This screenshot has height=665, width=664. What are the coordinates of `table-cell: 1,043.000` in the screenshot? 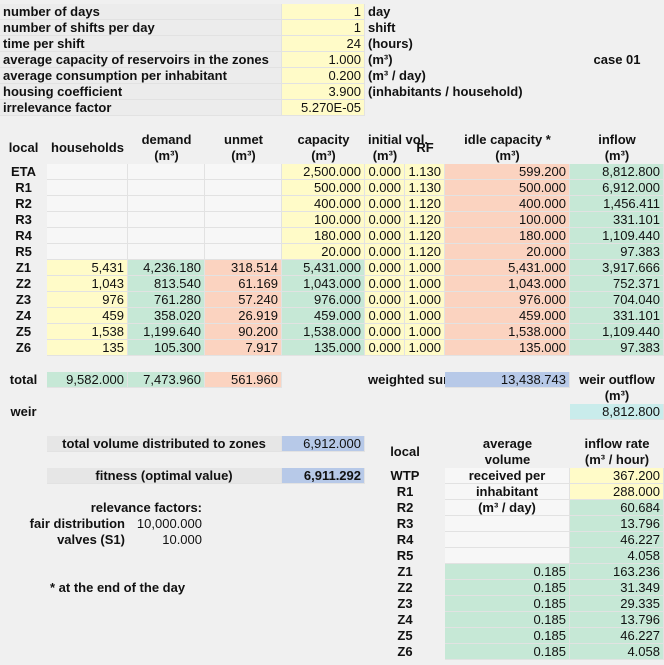 It's located at (323, 284).